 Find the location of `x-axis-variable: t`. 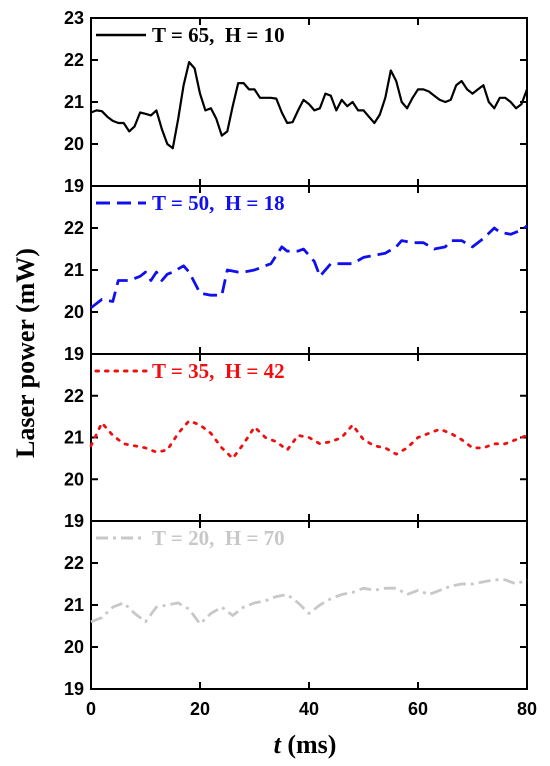

x-axis-variable: t is located at coordinates (278, 744).